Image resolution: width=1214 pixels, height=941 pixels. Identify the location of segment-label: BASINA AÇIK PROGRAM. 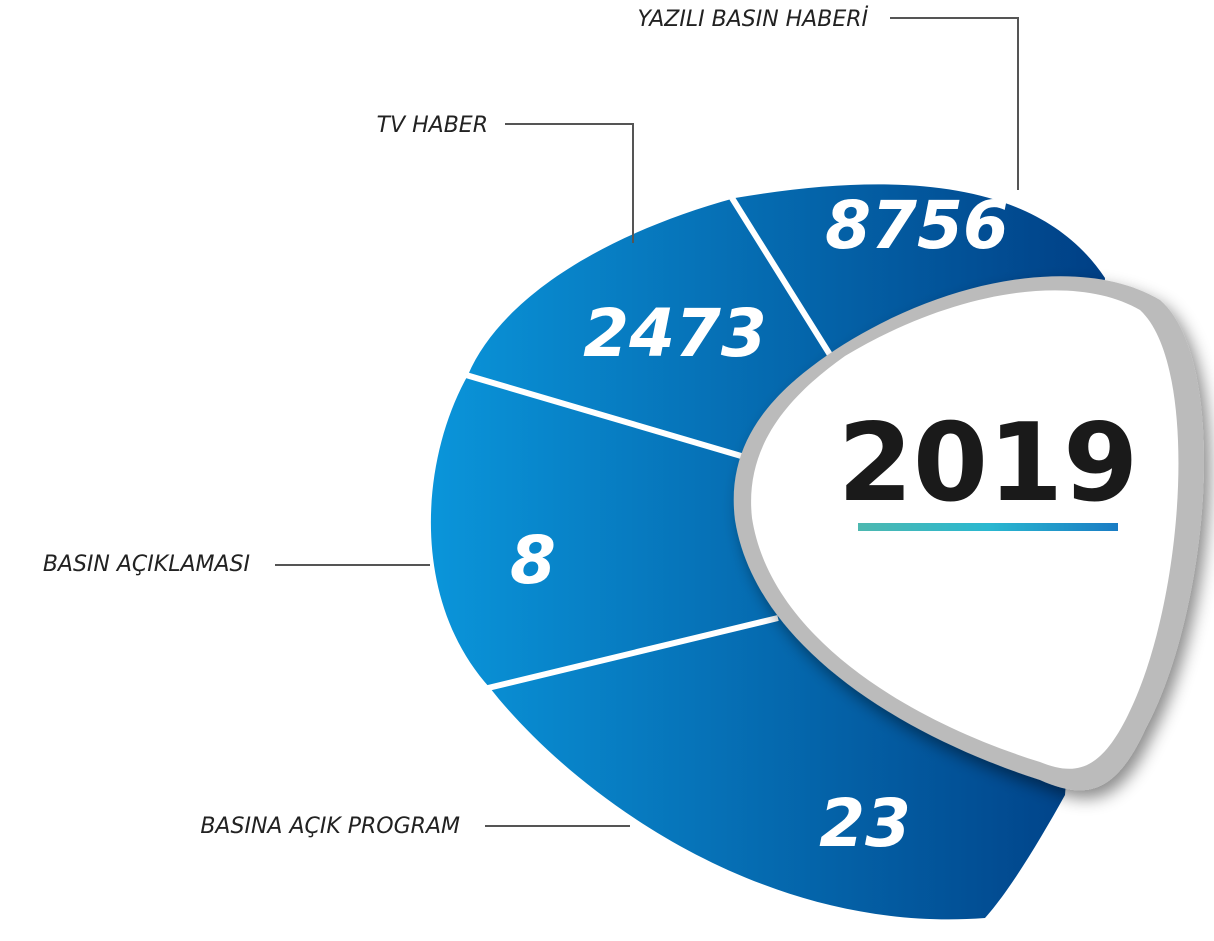
(330, 826).